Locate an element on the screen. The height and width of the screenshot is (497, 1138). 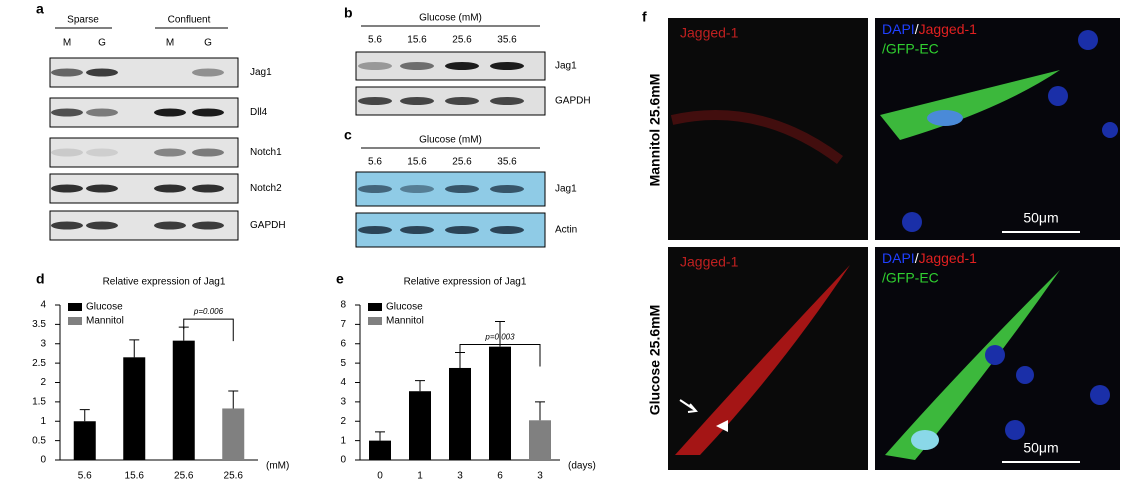
y-tick-label: 7 is located at coordinates (343, 324).